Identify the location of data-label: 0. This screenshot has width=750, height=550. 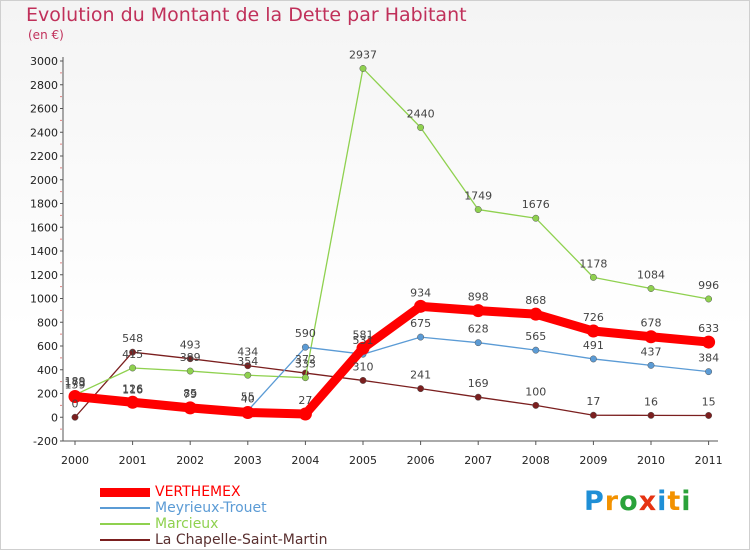
(75, 403).